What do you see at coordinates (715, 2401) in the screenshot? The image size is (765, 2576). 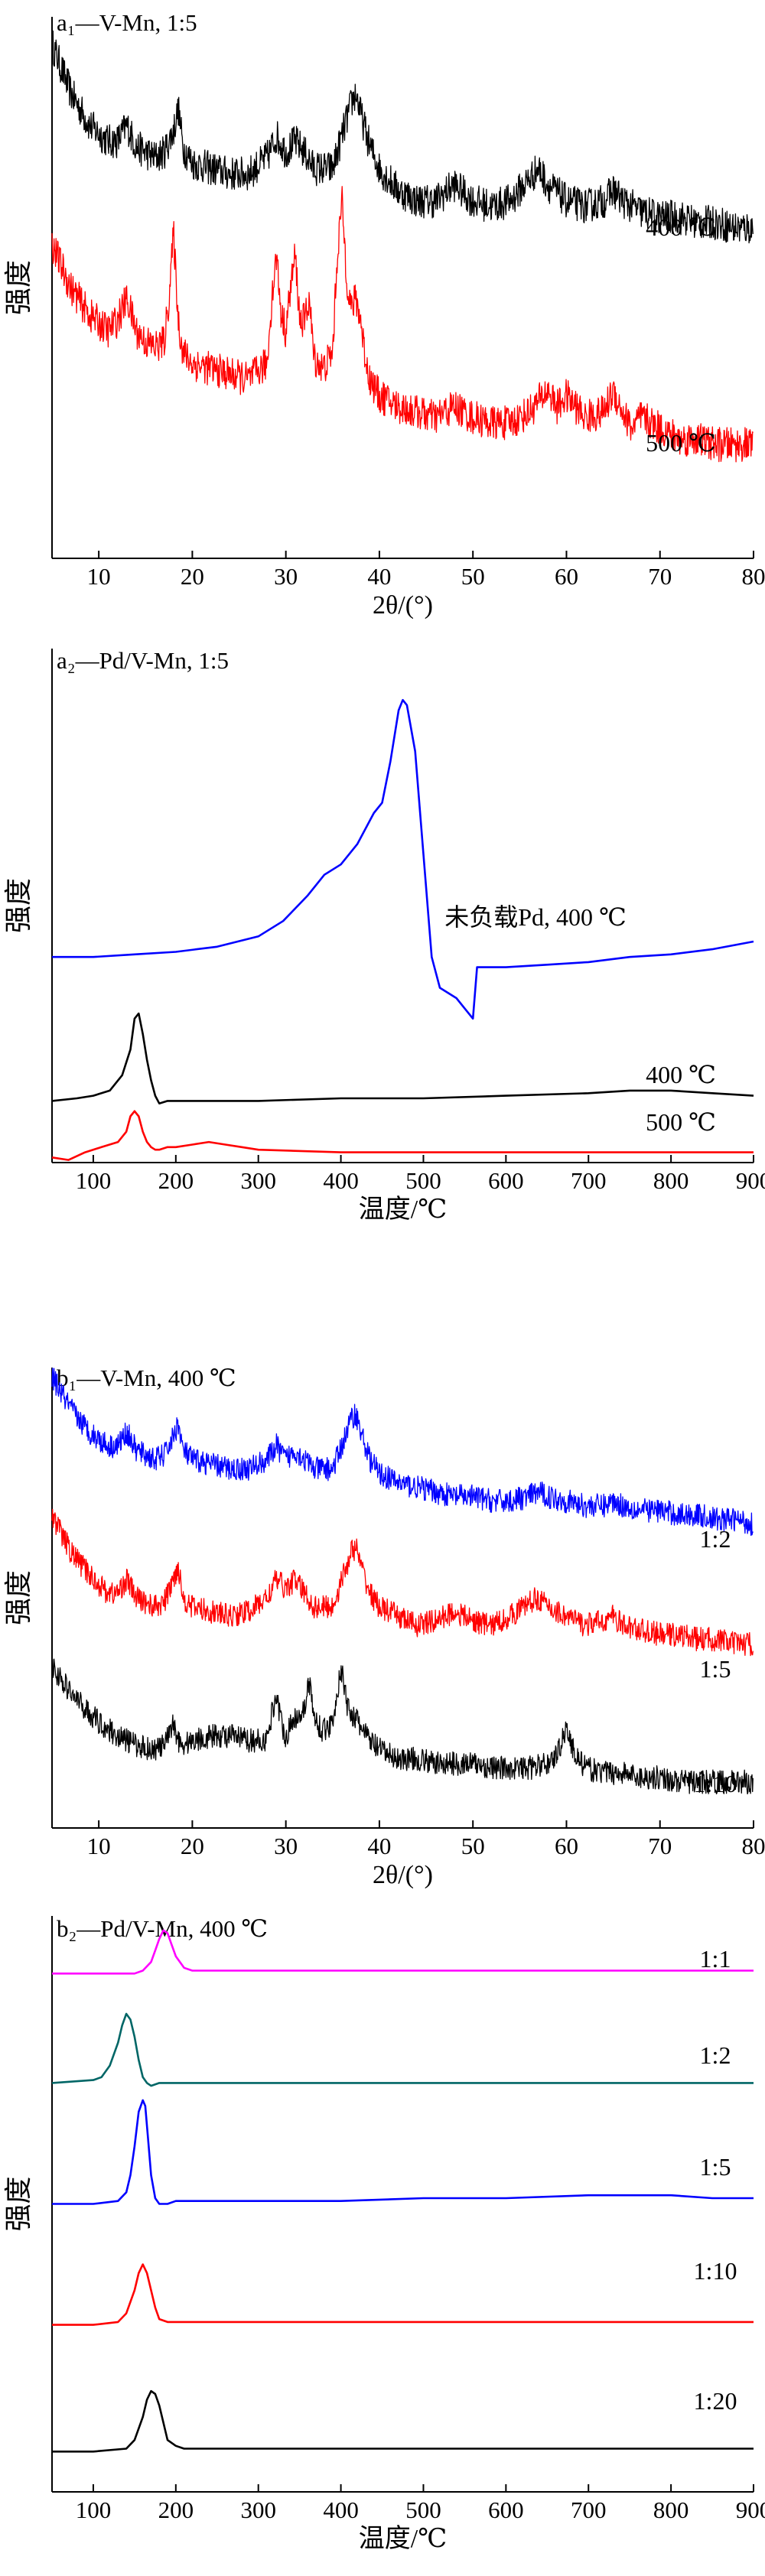 I see `series-label: 1:20` at bounding box center [715, 2401].